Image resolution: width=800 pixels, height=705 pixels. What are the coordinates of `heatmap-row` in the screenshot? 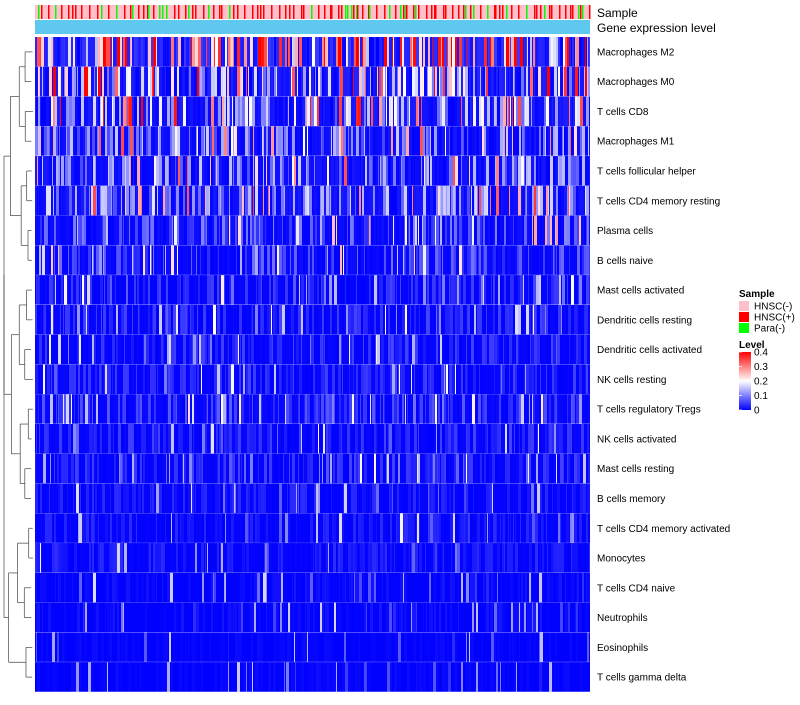 It's located at (312, 409).